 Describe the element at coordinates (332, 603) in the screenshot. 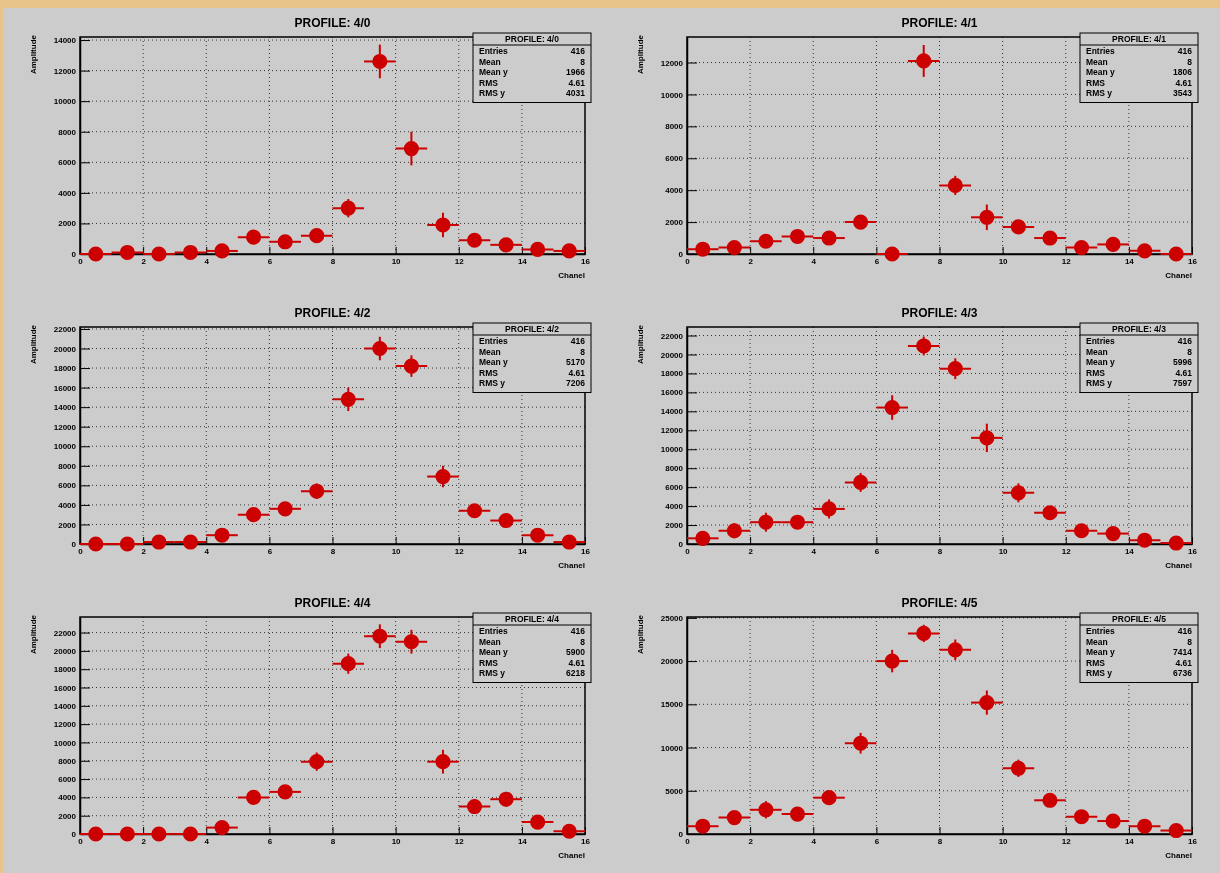

I see `chart-title: PROFILE: 4/4` at that location.